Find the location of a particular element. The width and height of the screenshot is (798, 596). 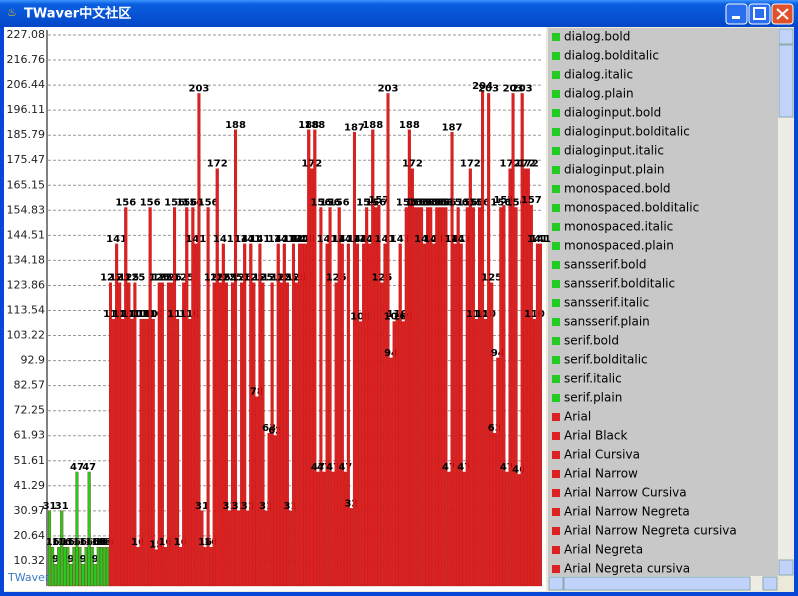

list-item: Arial Narrow Negreta is located at coordinates (627, 512).